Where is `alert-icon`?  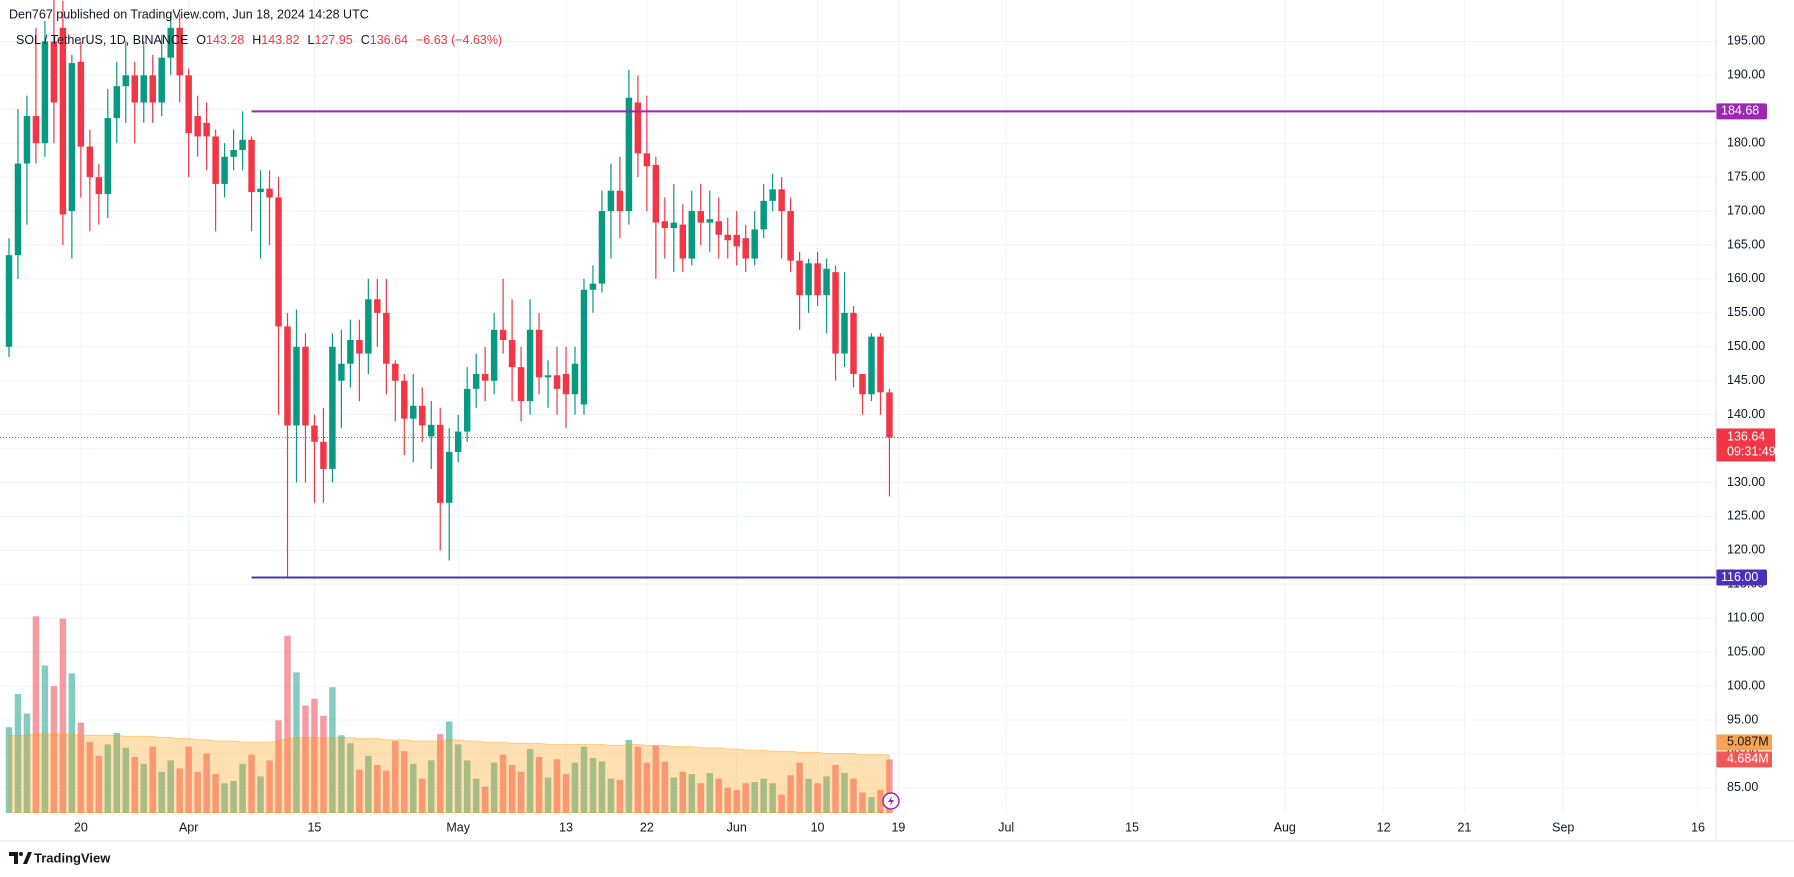
alert-icon is located at coordinates (891, 801).